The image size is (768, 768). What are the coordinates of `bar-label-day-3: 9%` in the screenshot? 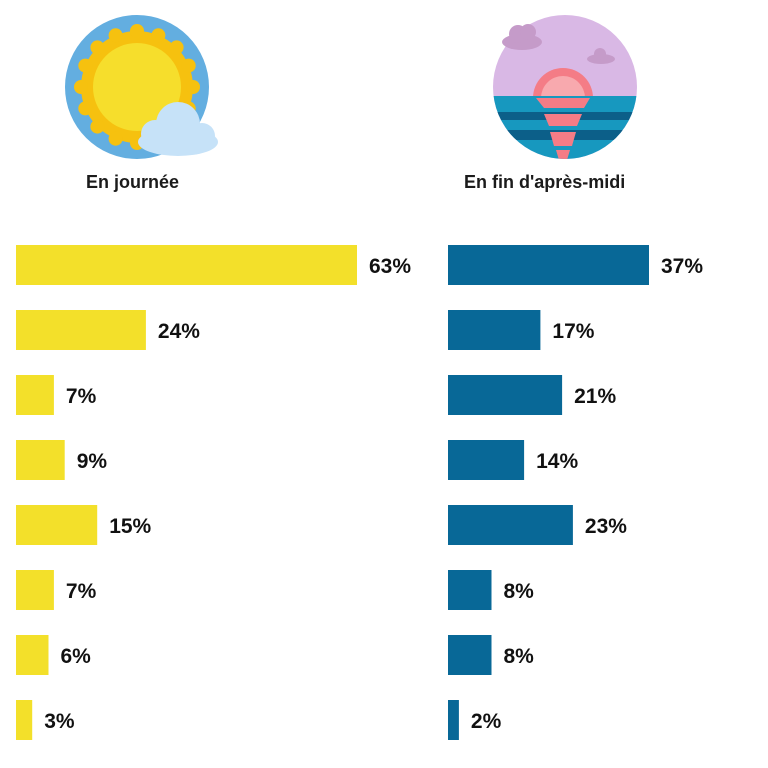 It's located at (92, 461).